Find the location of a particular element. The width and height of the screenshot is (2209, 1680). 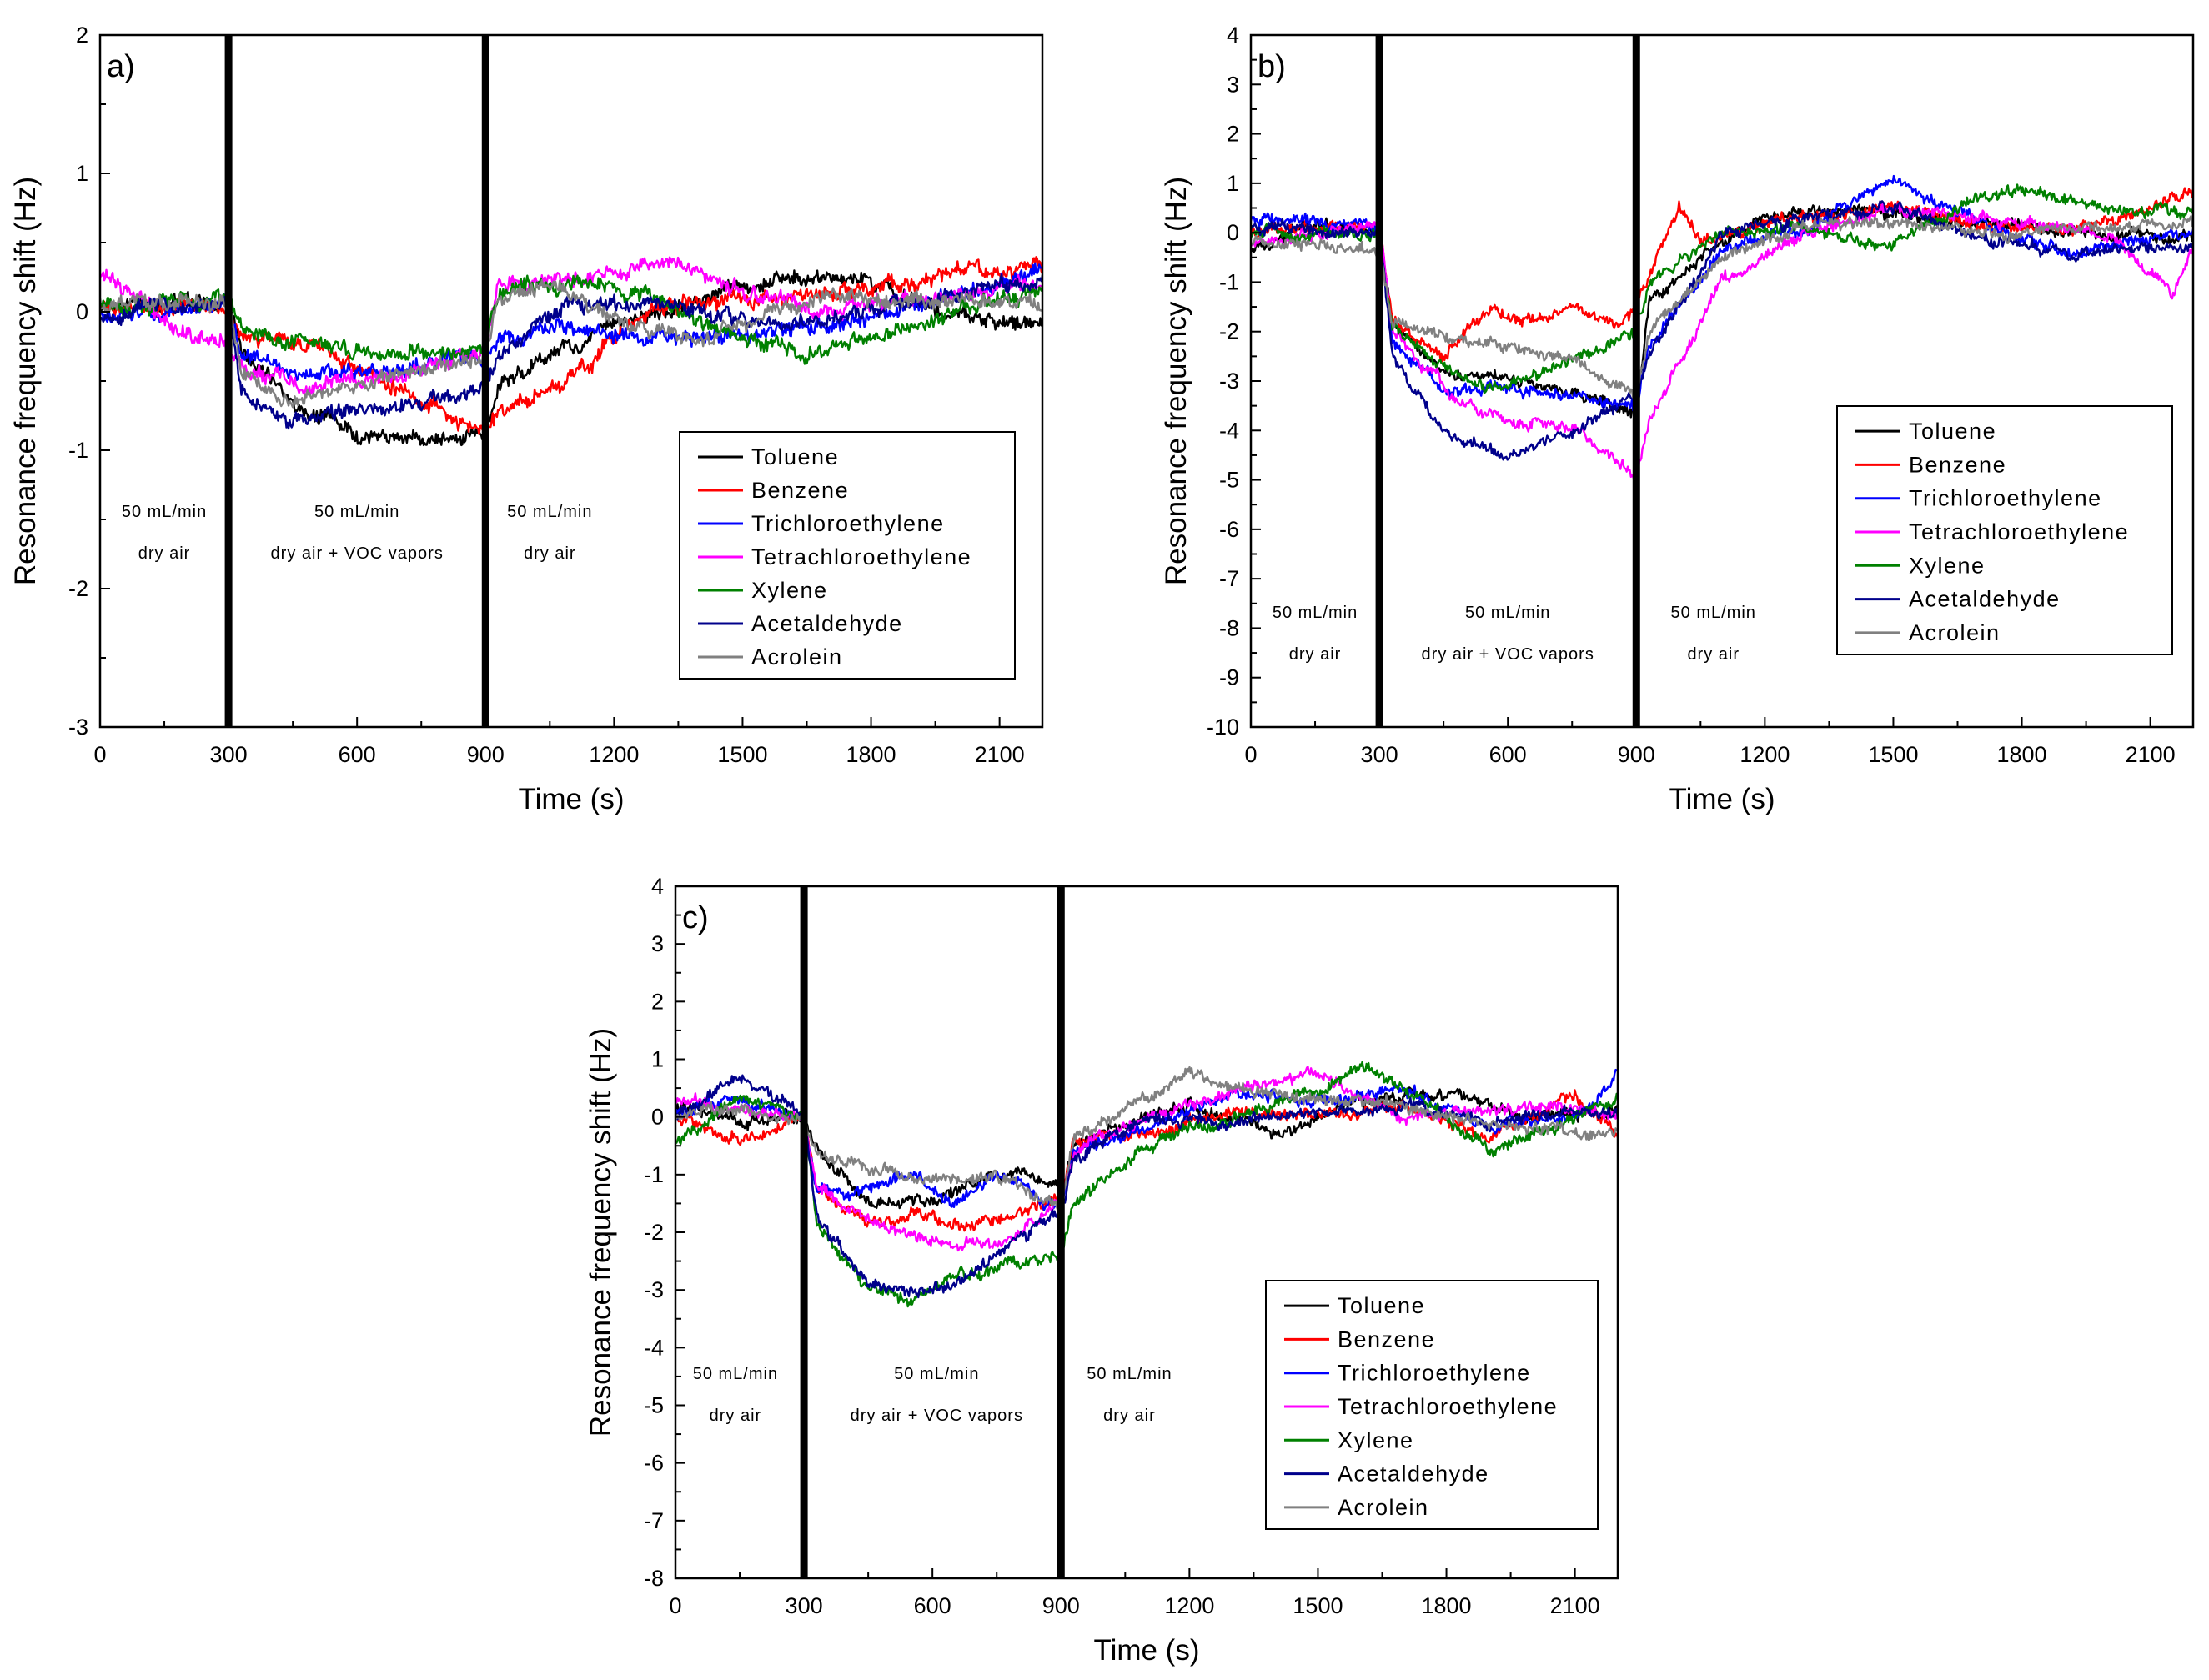

chart0-phase-2-flow-label: 50 mL/min is located at coordinates (356, 512).